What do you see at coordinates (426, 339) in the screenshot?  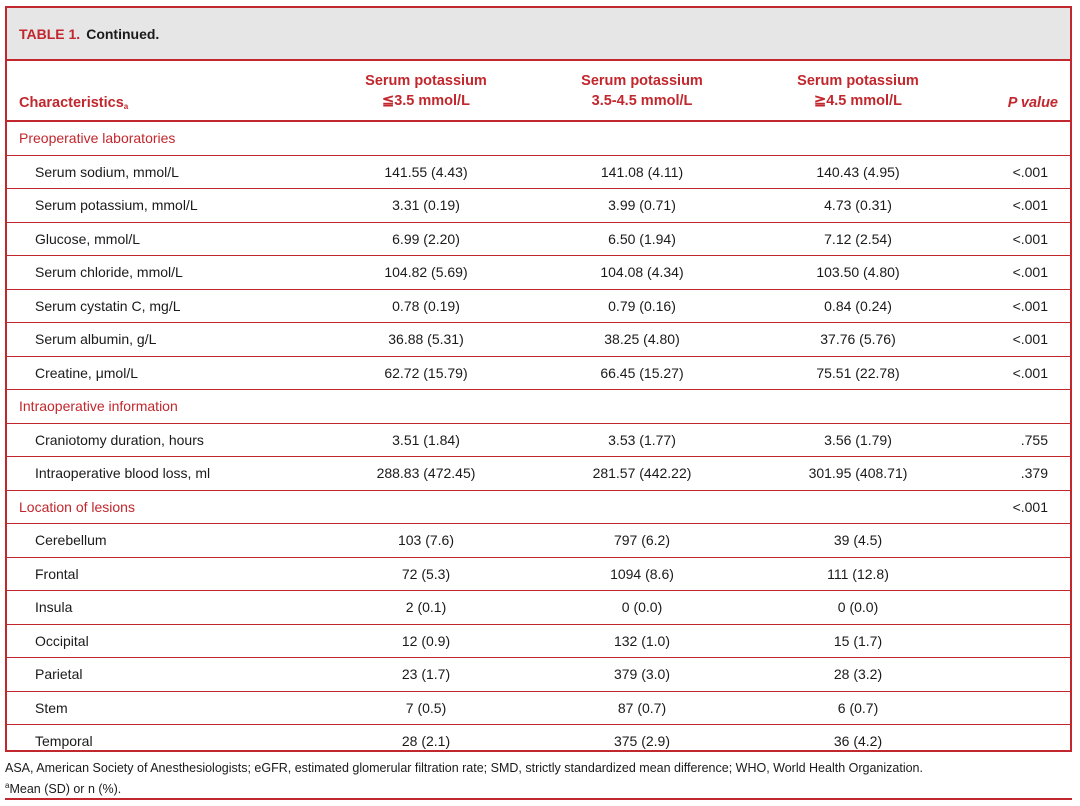 I see `cell-group-low: 36.88 (5.31)` at bounding box center [426, 339].